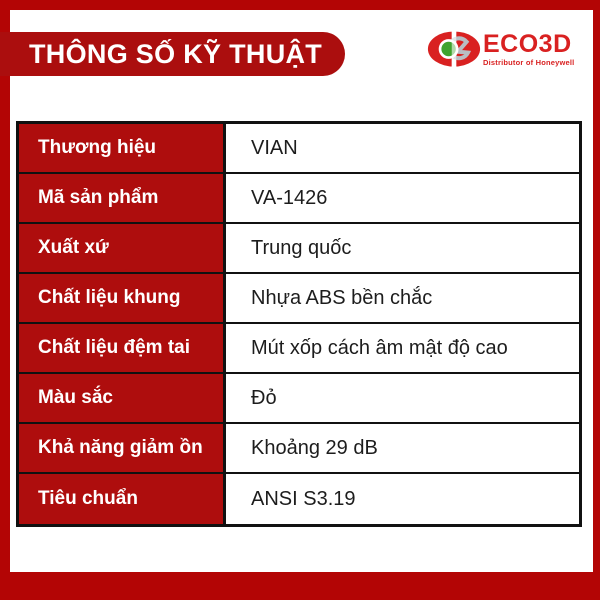  I want to click on frame-bottom-bar, so click(300, 586).